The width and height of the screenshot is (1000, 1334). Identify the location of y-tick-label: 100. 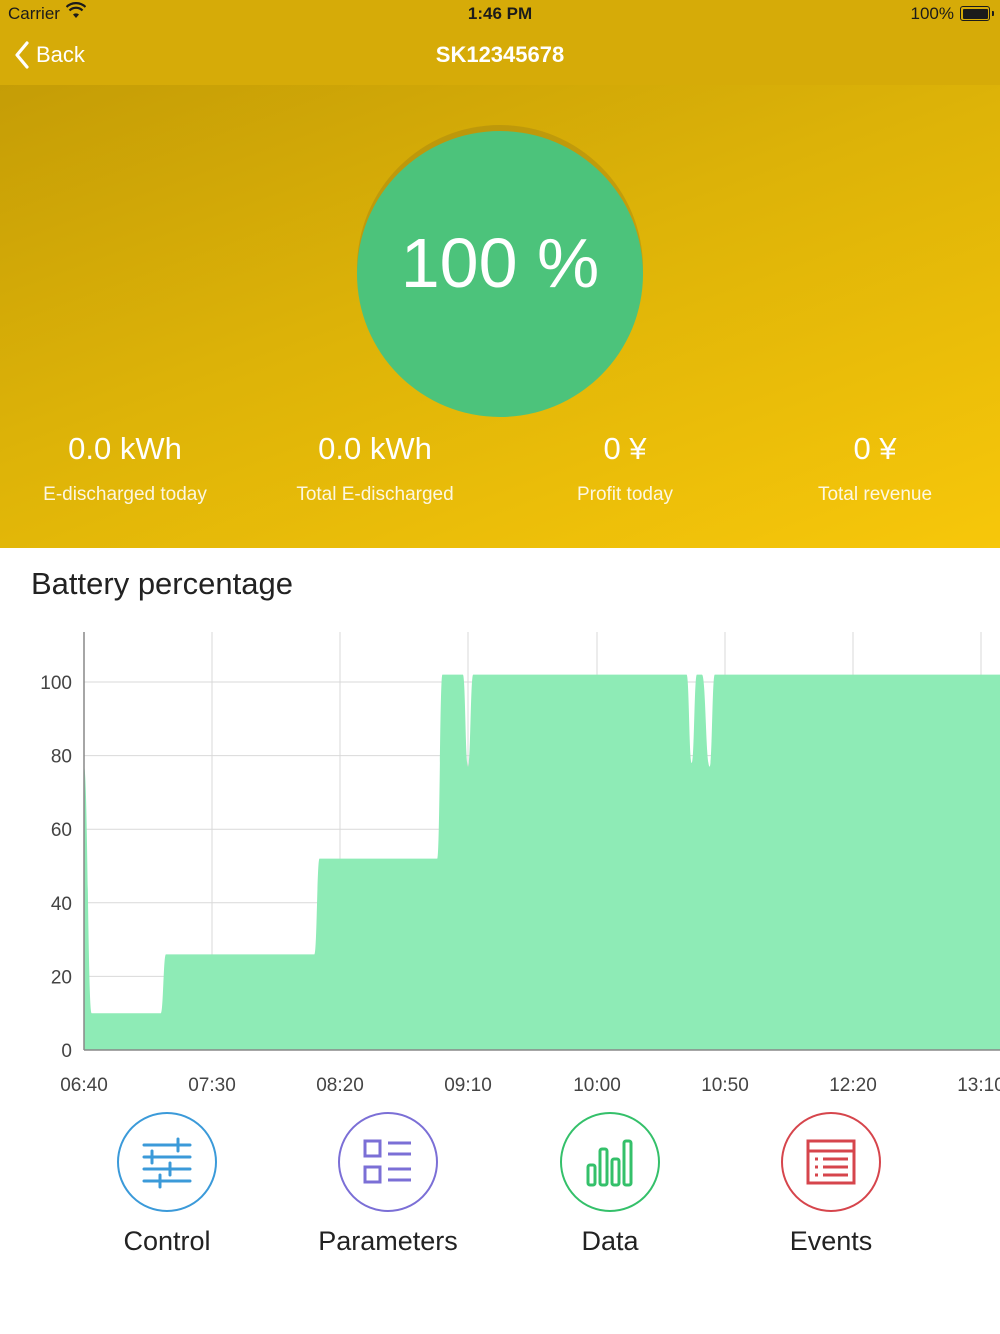
(56, 683).